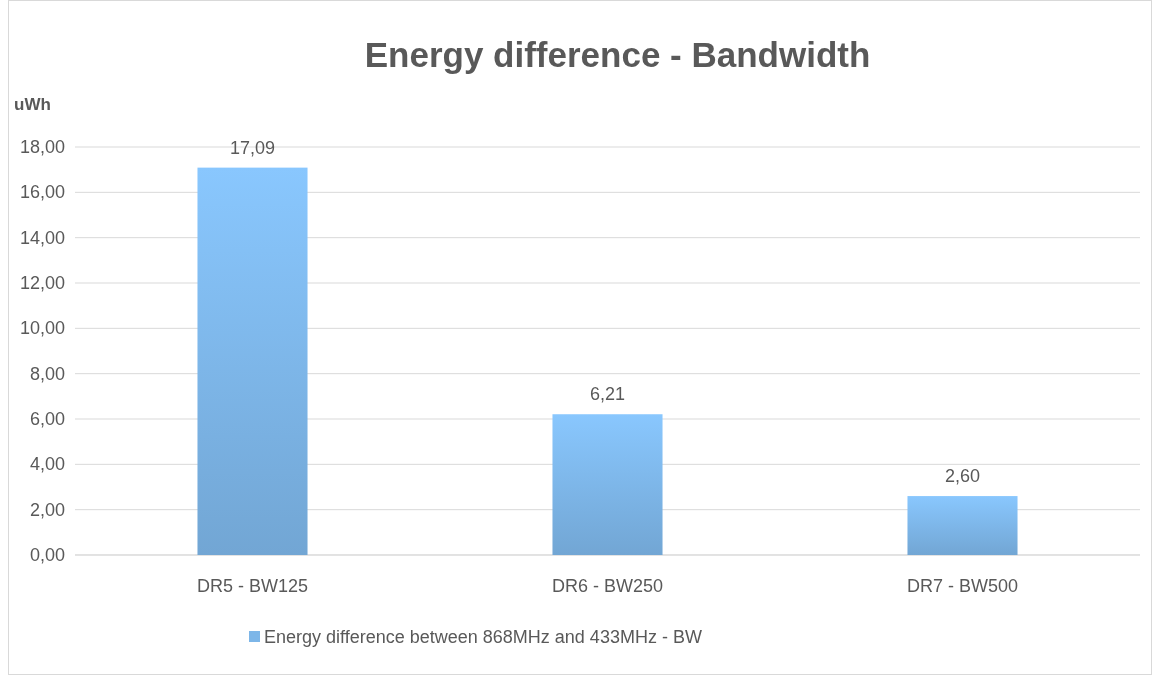 This screenshot has height=675, width=1152. What do you see at coordinates (42, 192) in the screenshot?
I see `y-tick-label: 16,00` at bounding box center [42, 192].